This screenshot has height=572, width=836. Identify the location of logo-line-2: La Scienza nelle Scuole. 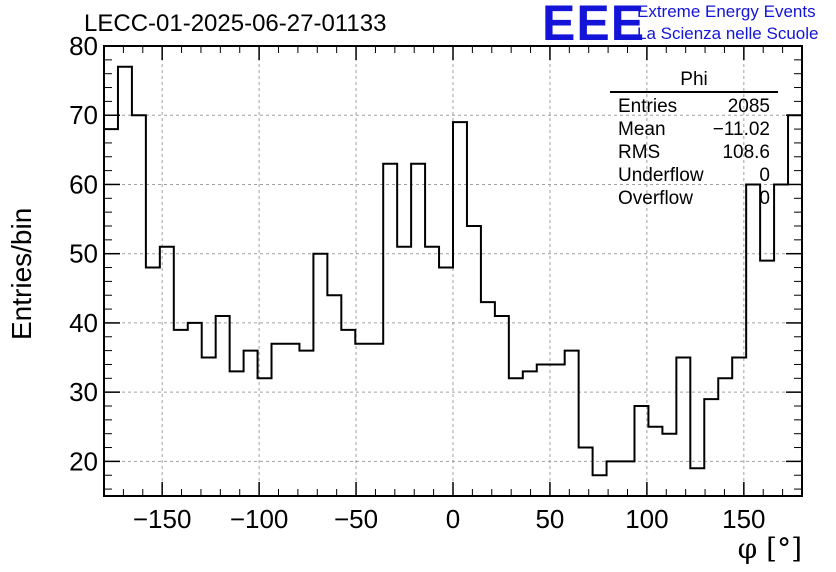
(728, 33).